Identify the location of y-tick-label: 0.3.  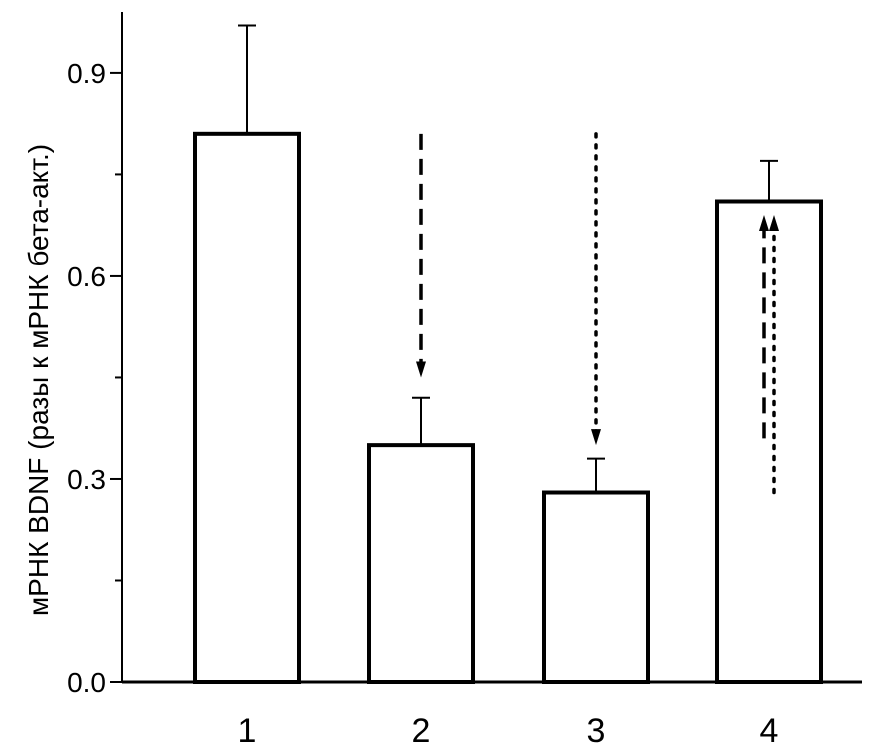
(86, 479).